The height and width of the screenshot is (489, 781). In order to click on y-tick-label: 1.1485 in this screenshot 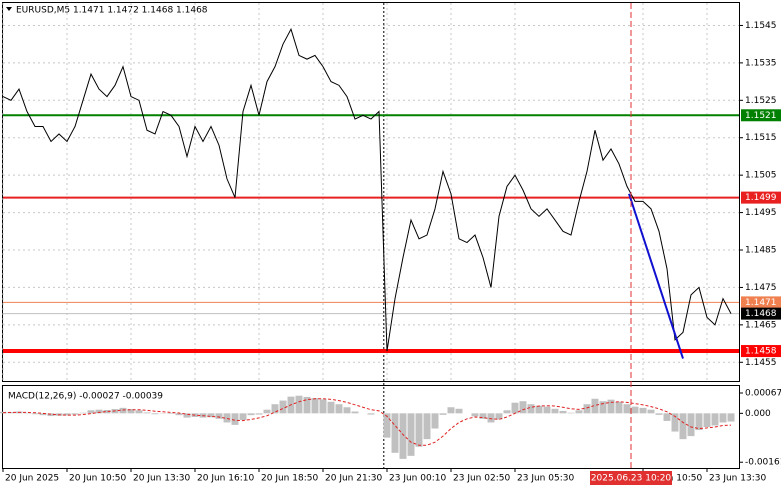, I will do `click(761, 251)`.